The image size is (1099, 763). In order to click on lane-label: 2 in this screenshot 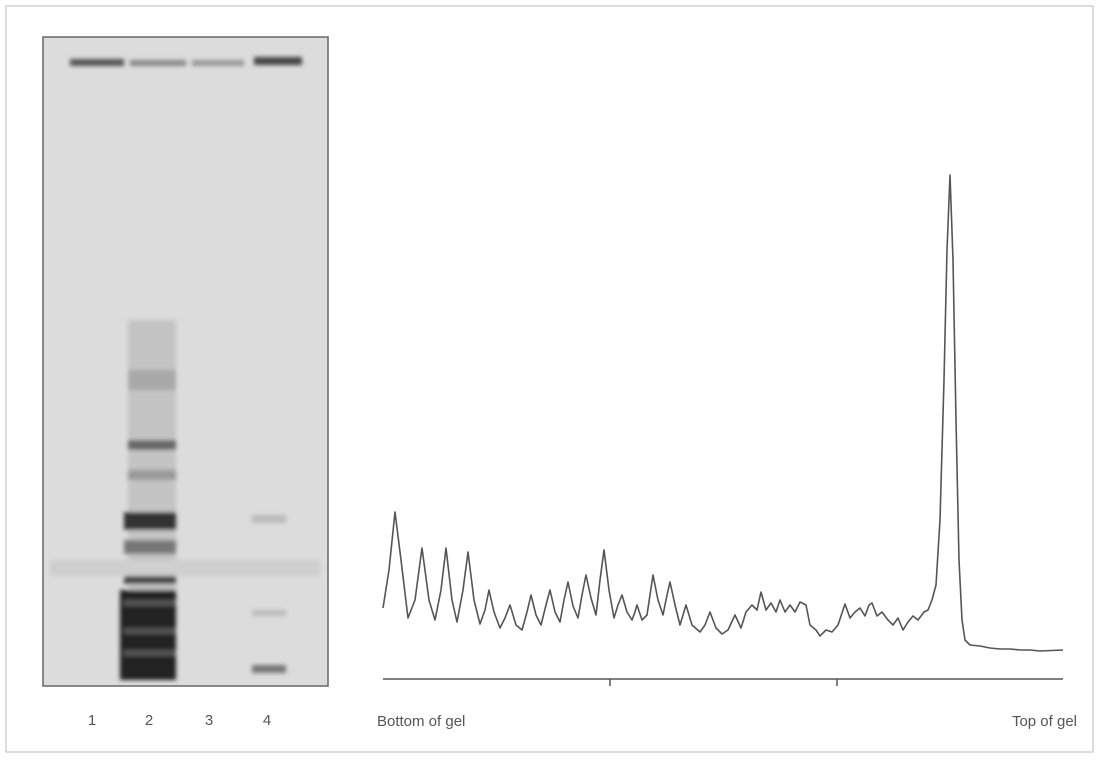, I will do `click(149, 720)`.